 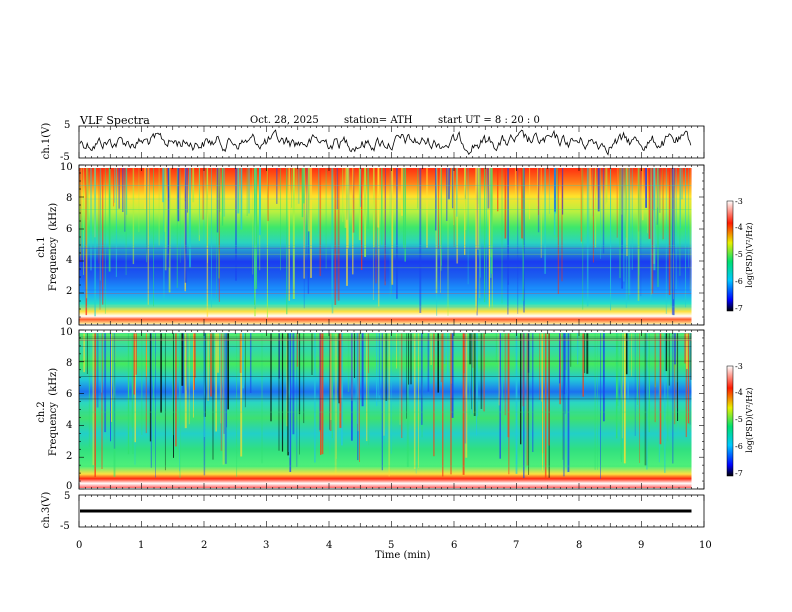 What do you see at coordinates (739, 366) in the screenshot?
I see `cb2-tick-m3: -3` at bounding box center [739, 366].